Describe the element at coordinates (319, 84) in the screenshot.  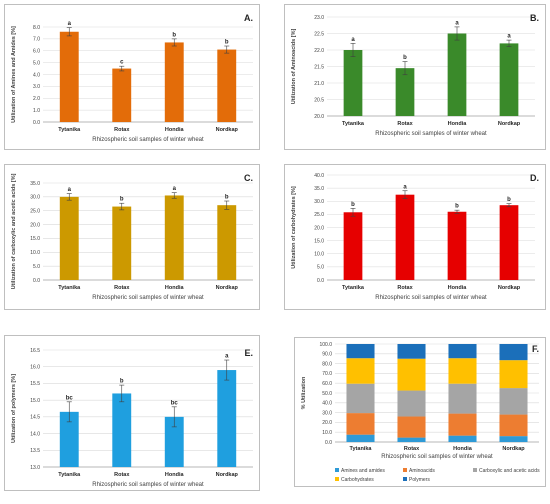
I see `y-tick-label: 21.0` at that location.